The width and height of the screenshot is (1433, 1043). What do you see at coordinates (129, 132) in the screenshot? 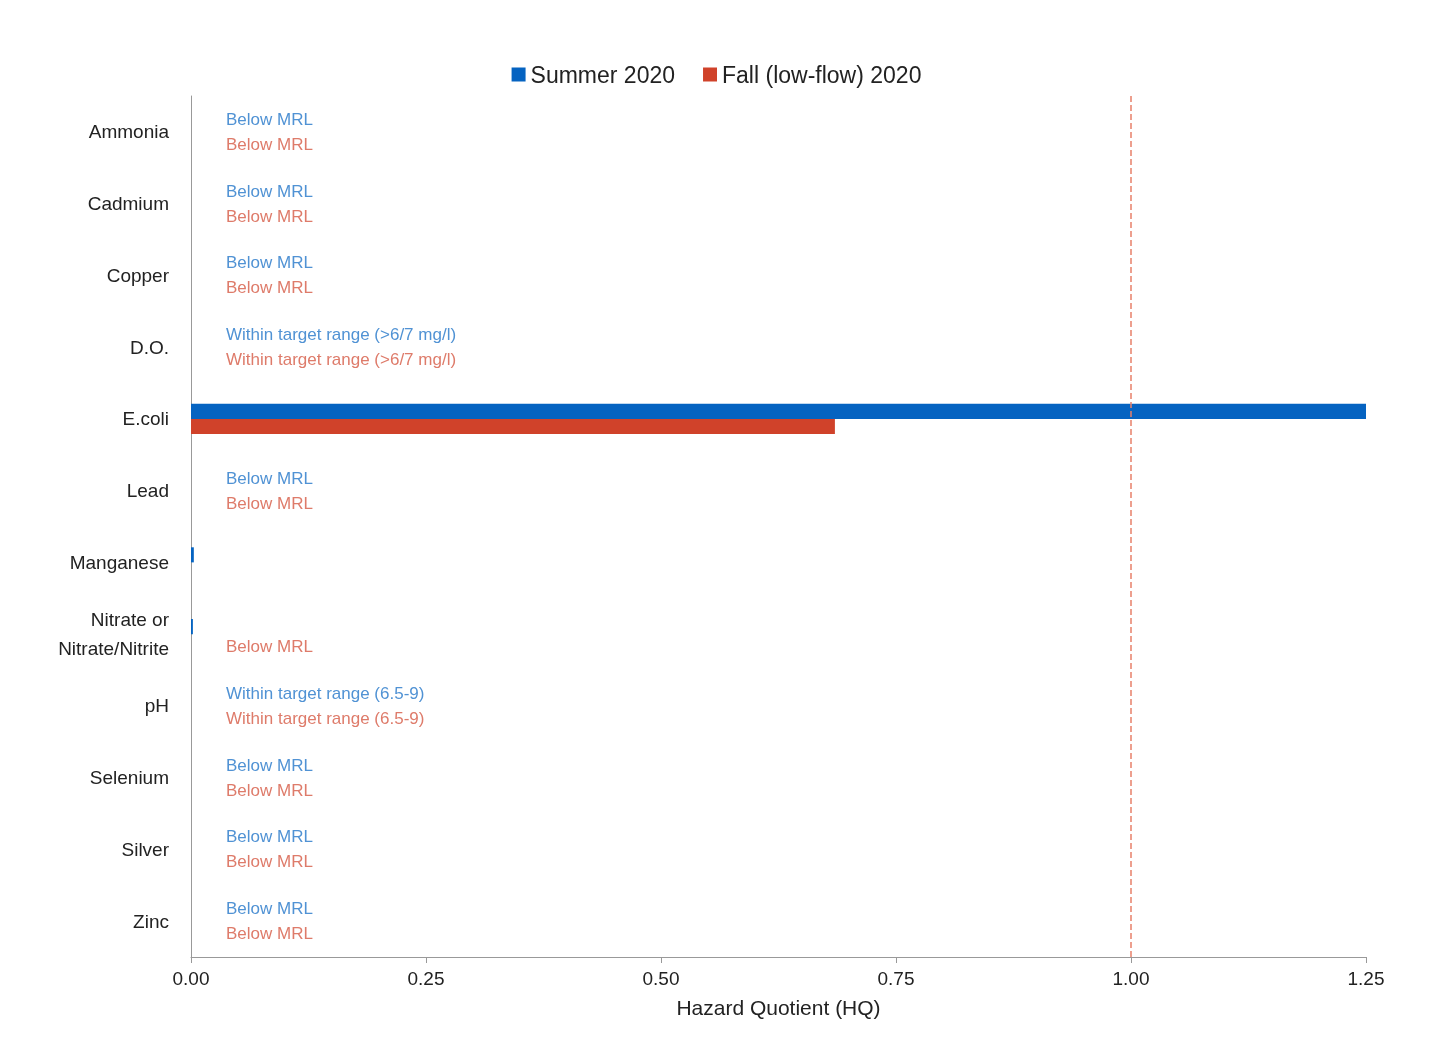
I see `y-tick-label: Ammonia` at bounding box center [129, 132].